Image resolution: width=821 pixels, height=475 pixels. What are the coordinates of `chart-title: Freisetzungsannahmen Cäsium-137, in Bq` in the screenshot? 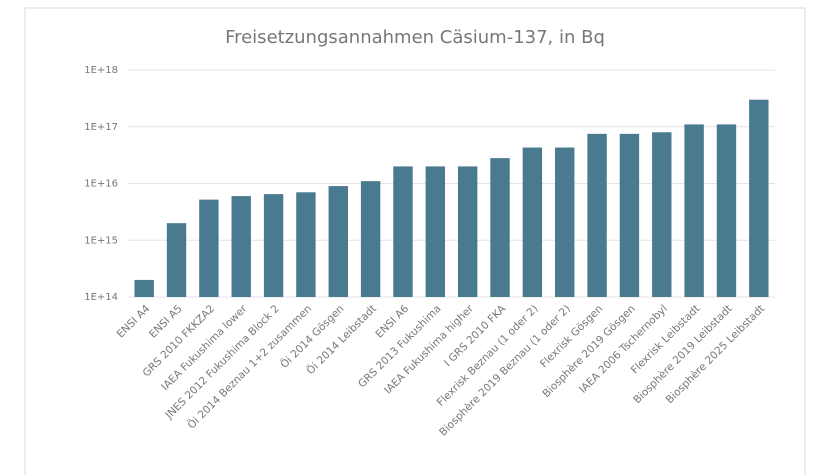 It's located at (415, 37).